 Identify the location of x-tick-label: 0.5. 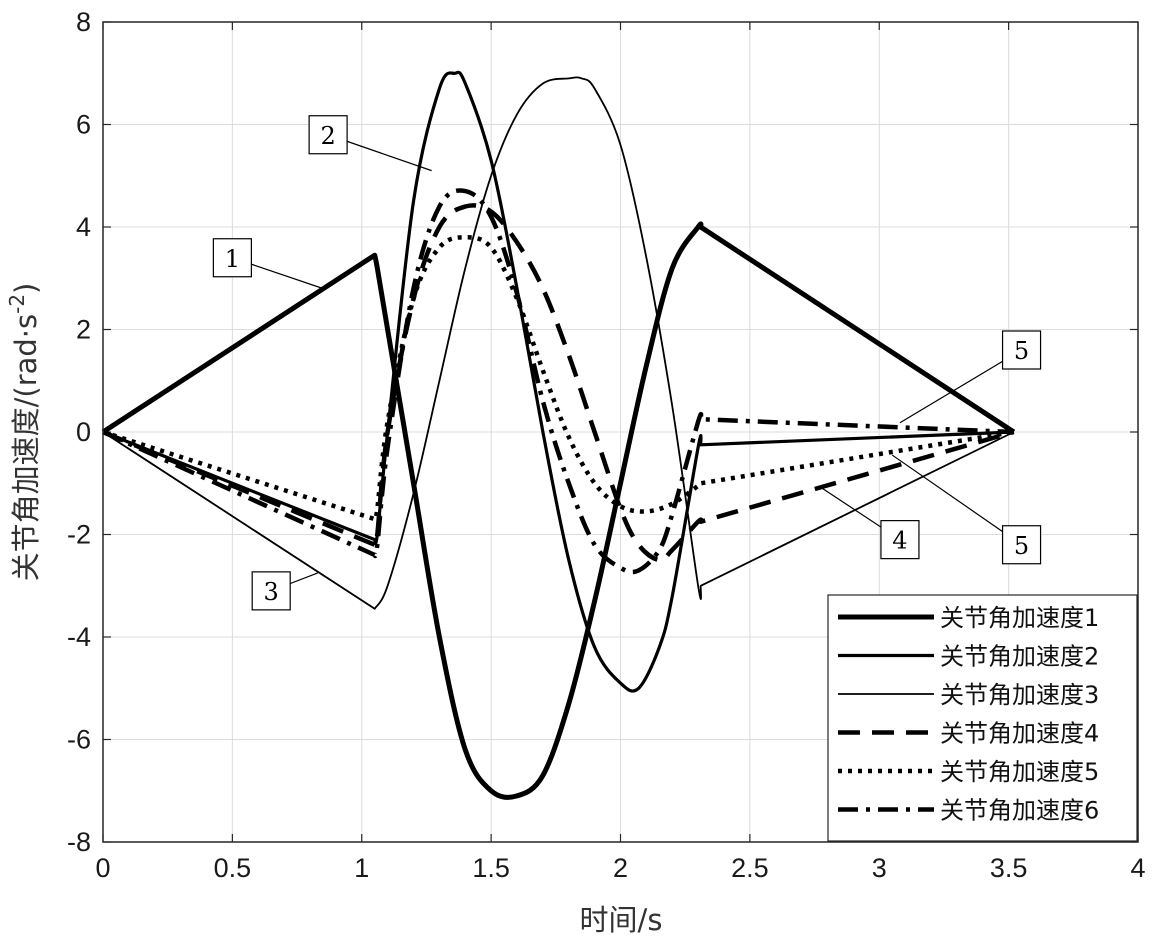
(233, 868).